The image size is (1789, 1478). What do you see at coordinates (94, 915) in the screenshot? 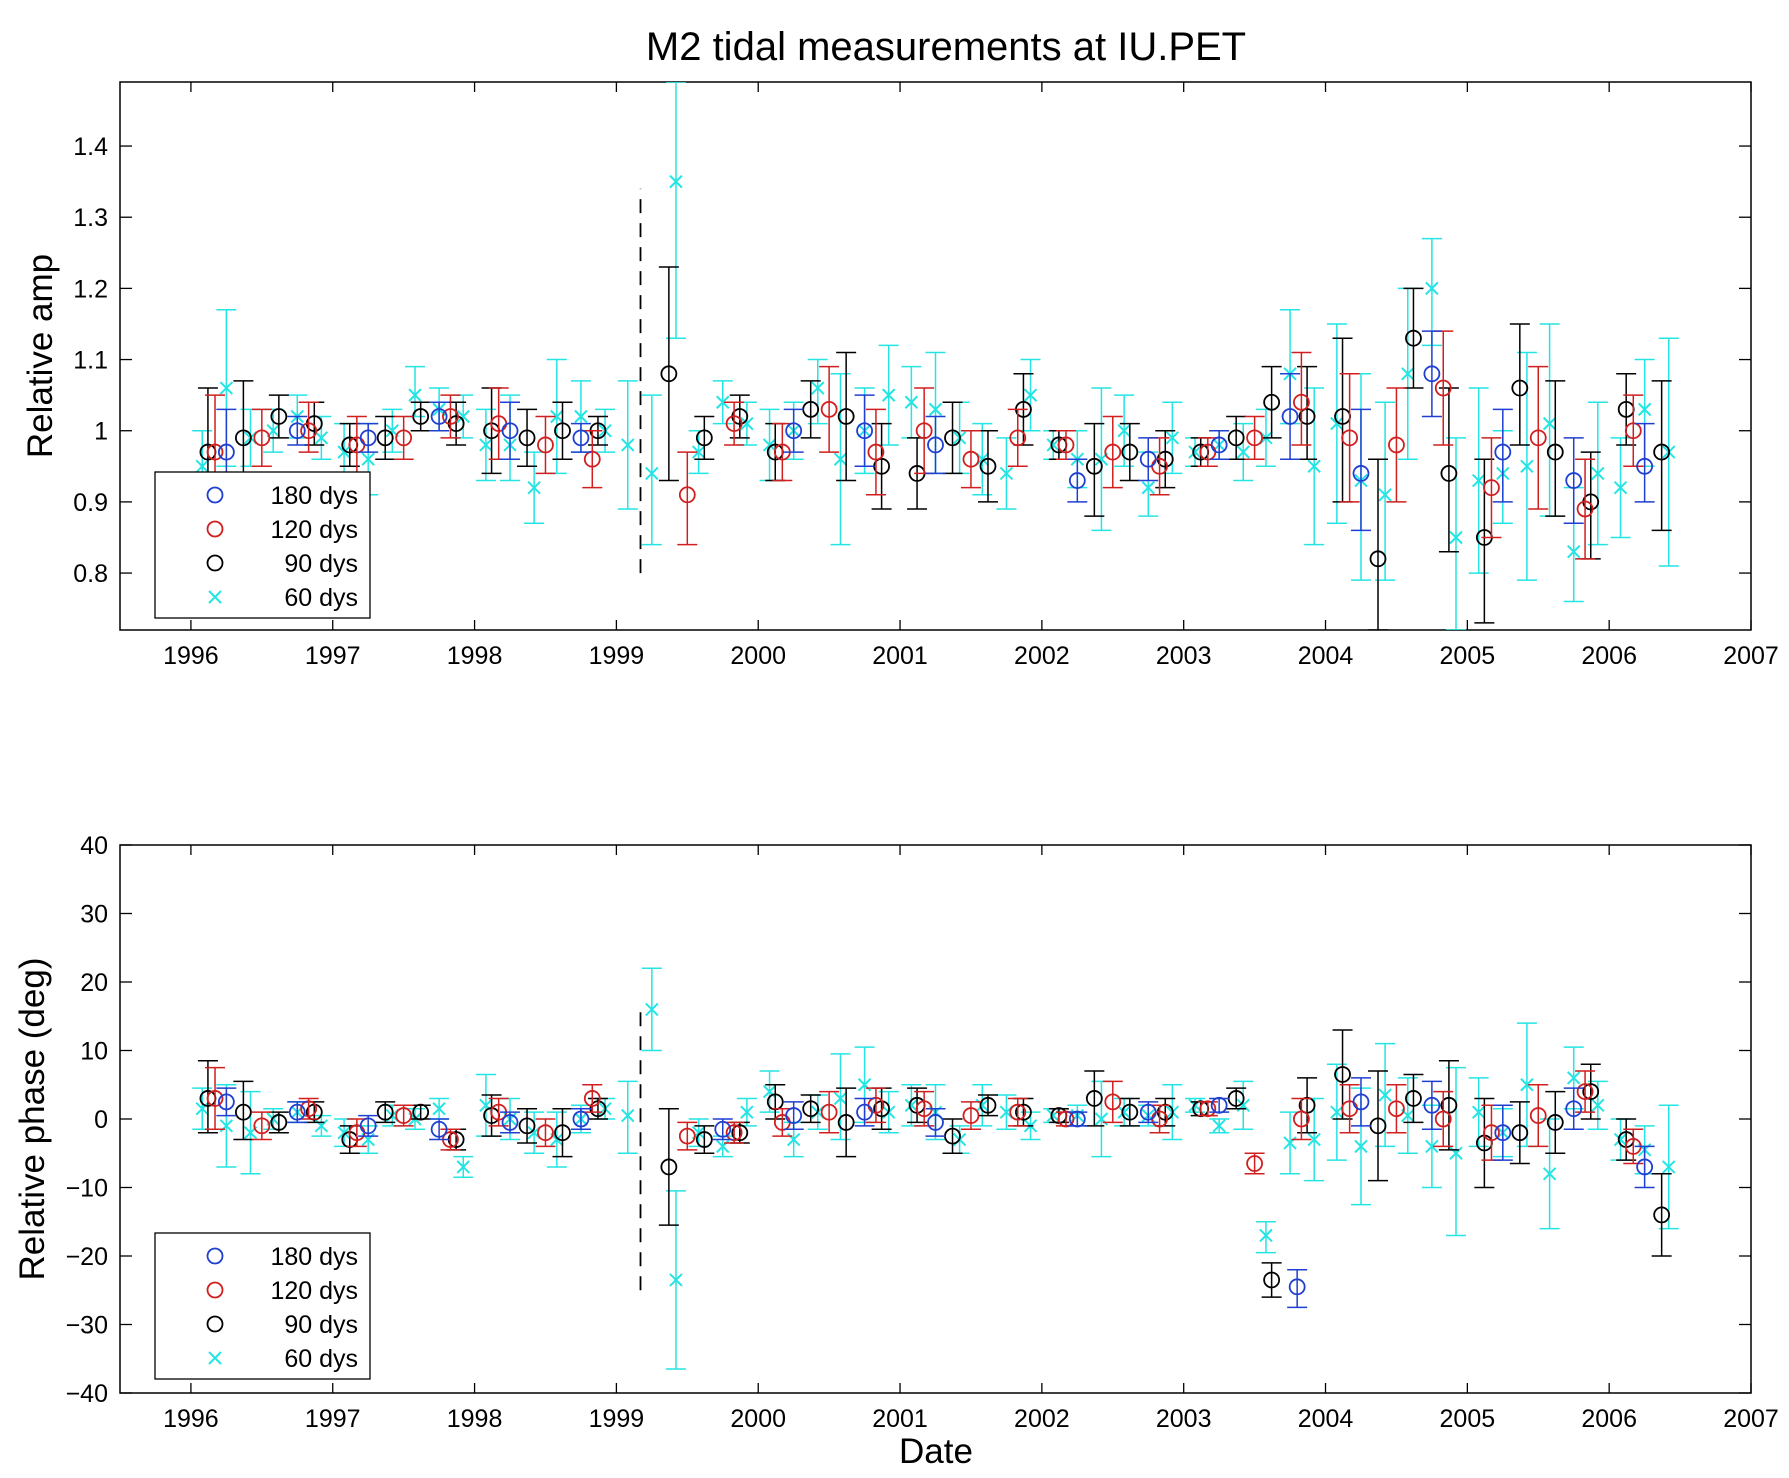
I see `y-tick-label: 30` at bounding box center [94, 915].